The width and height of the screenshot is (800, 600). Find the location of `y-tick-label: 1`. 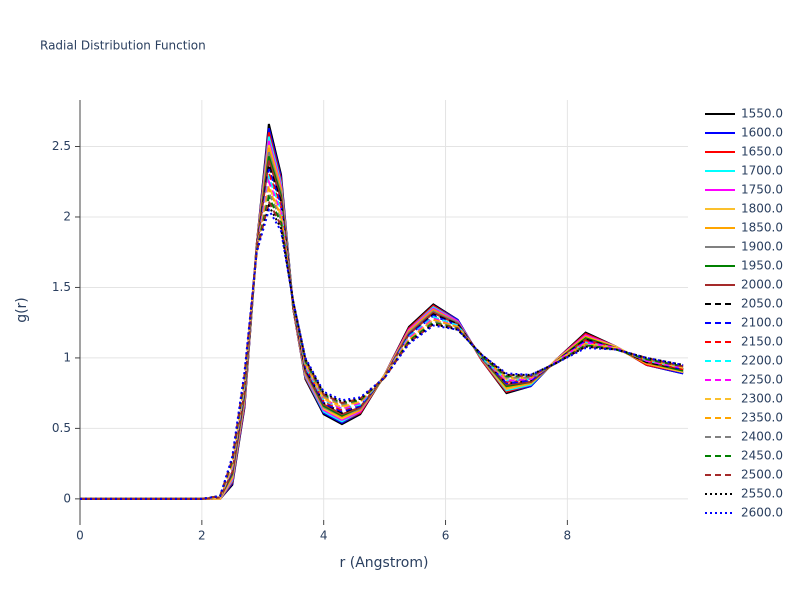

y-tick-label: 1 is located at coordinates (67, 357).